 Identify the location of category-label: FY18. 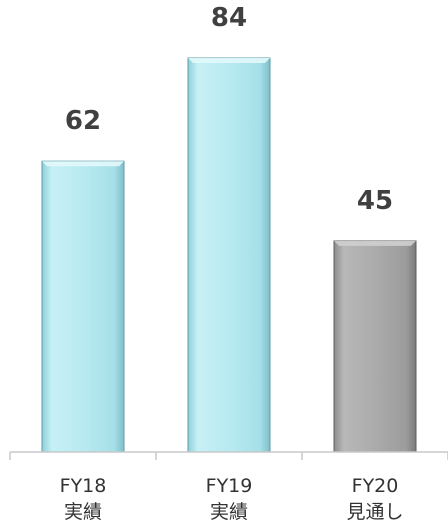
(83, 486).